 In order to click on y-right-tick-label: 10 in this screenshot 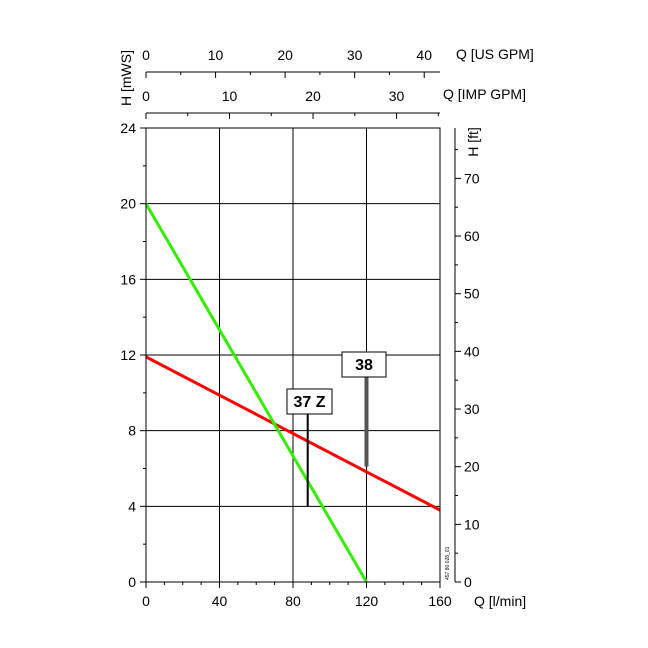, I will do `click(472, 524)`.